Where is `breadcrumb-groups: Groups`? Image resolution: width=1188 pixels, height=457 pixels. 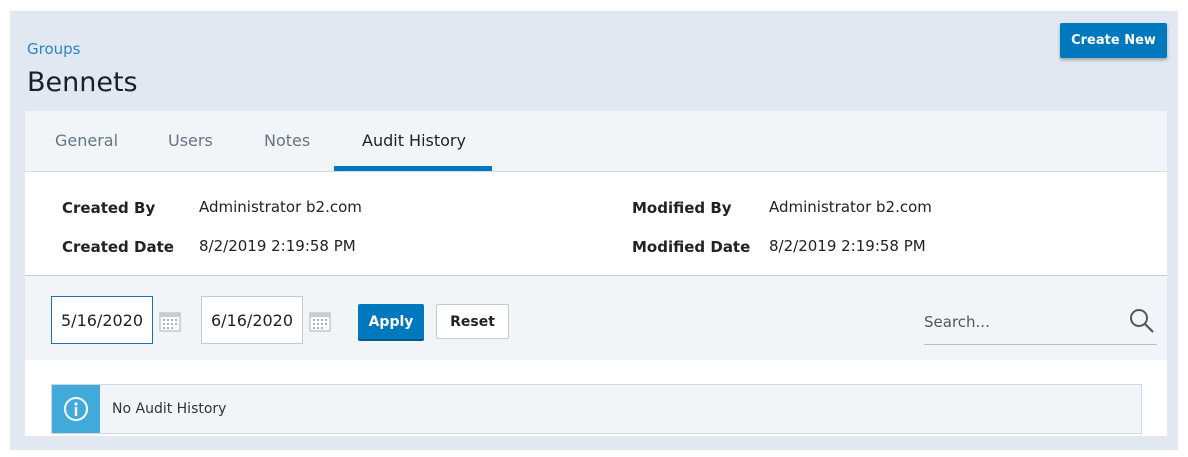 breadcrumb-groups: Groups is located at coordinates (54, 49).